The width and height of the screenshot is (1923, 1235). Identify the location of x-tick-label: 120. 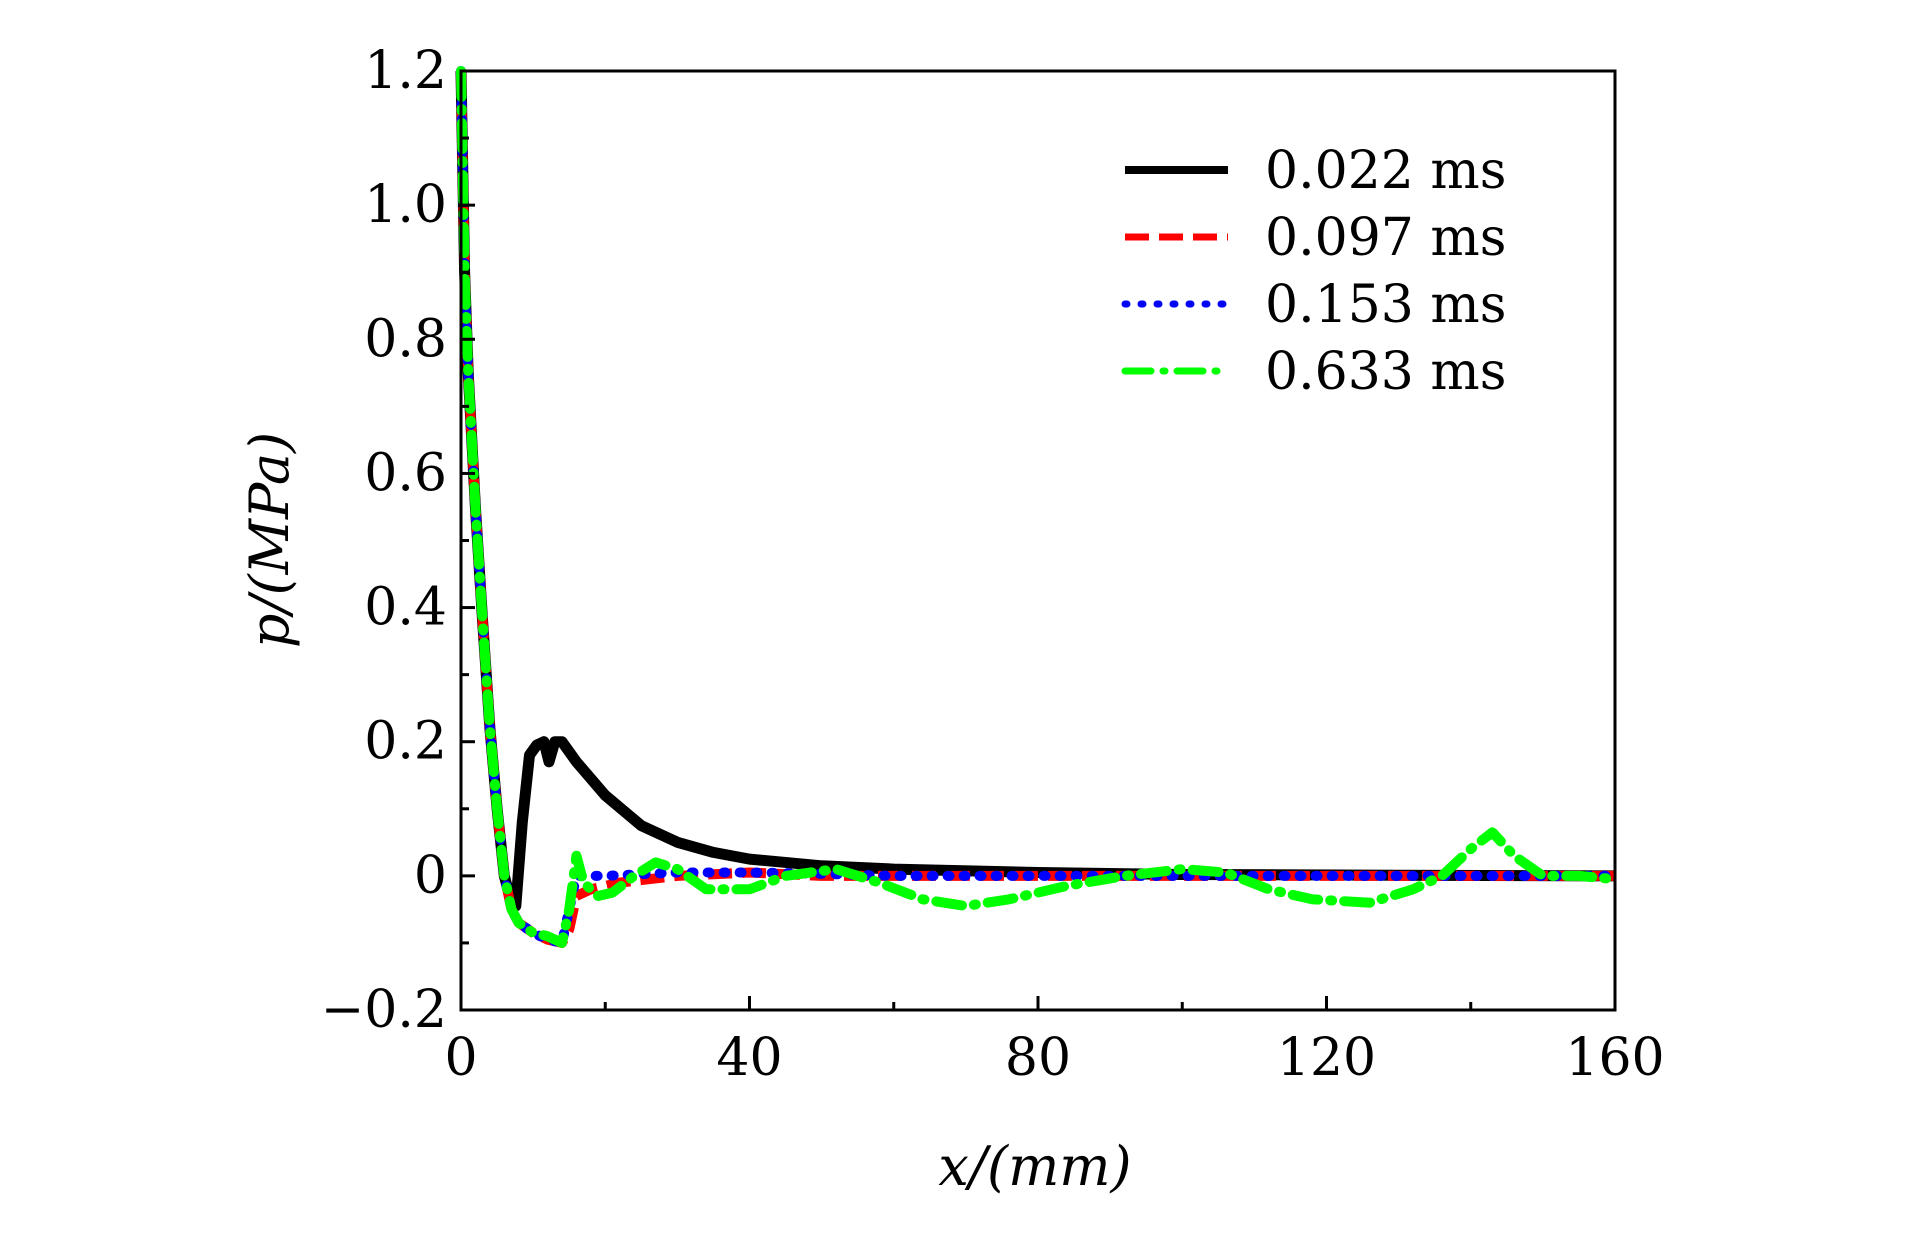
(1326, 1058).